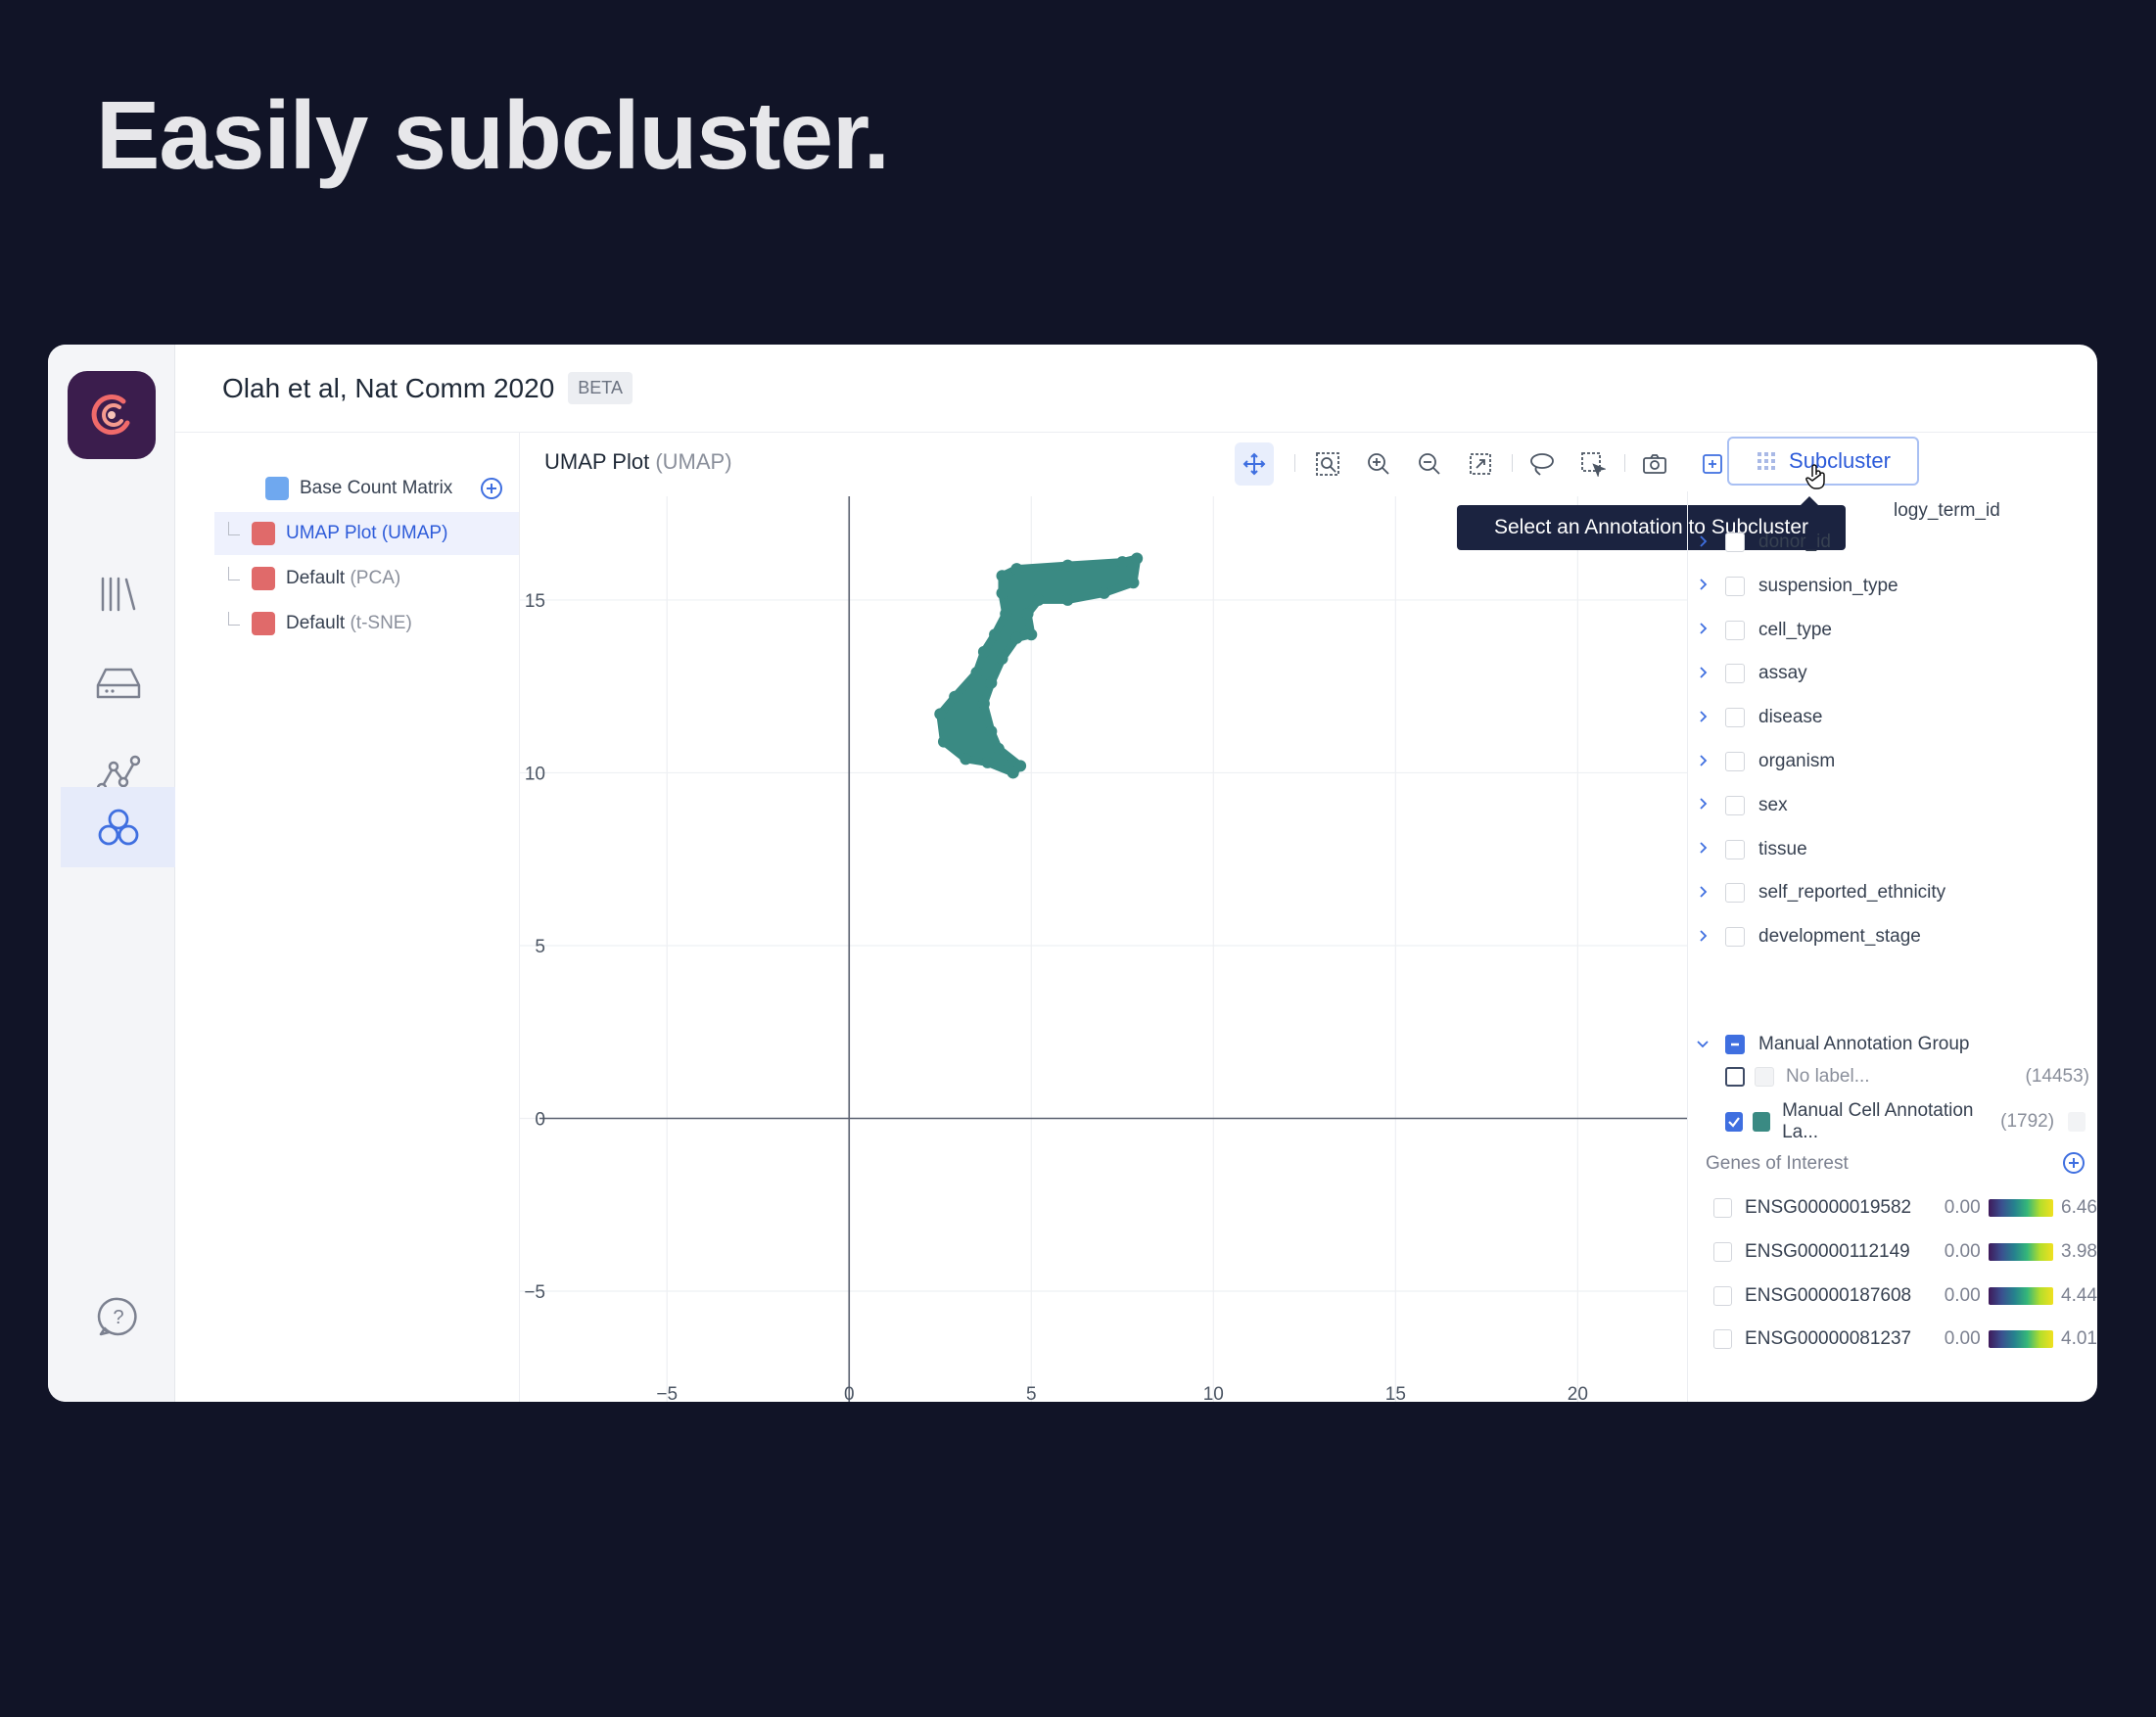 The height and width of the screenshot is (1717, 2156). I want to click on box-select-icon, so click(1593, 464).